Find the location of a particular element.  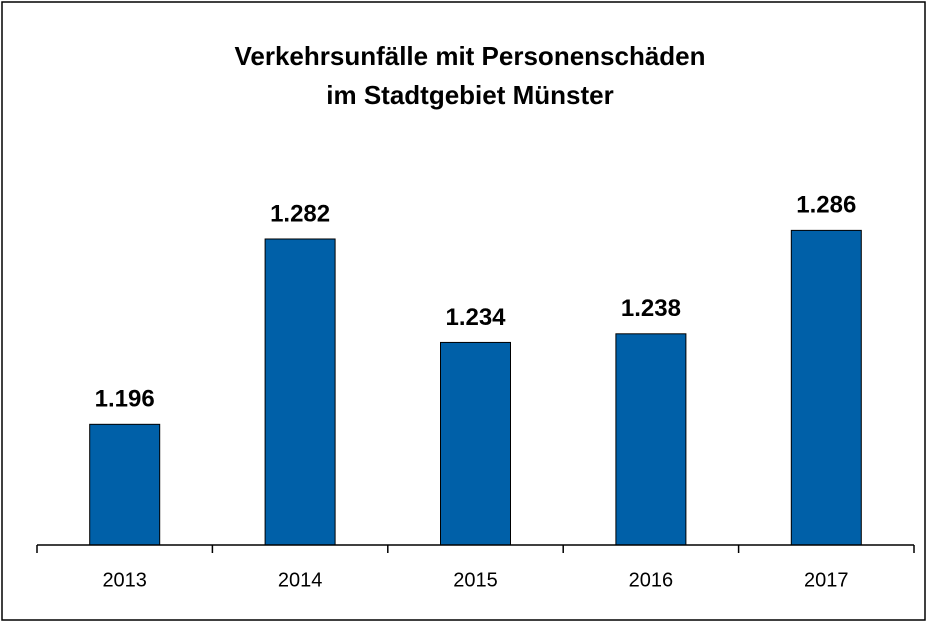

value-label: 1.234 is located at coordinates (475, 317).